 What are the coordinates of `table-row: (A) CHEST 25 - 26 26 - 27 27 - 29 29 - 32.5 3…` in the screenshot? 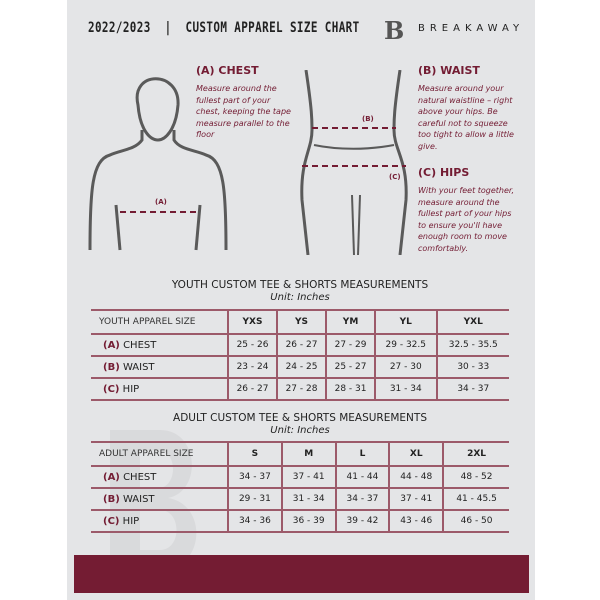 It's located at (300, 345).